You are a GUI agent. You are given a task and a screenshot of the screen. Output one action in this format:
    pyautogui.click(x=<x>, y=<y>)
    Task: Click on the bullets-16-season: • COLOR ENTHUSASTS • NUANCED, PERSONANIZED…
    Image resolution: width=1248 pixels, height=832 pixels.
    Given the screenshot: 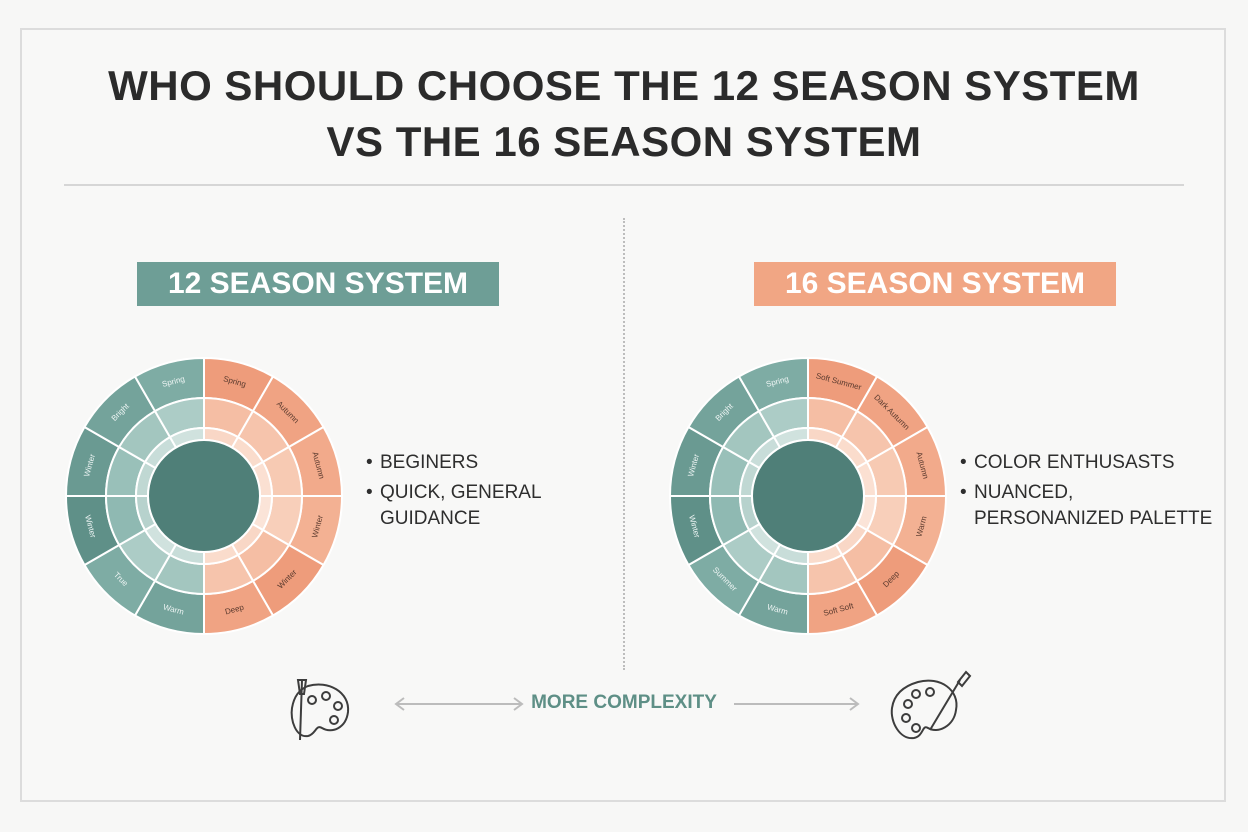 What is the action you would take?
    pyautogui.click(x=1087, y=491)
    